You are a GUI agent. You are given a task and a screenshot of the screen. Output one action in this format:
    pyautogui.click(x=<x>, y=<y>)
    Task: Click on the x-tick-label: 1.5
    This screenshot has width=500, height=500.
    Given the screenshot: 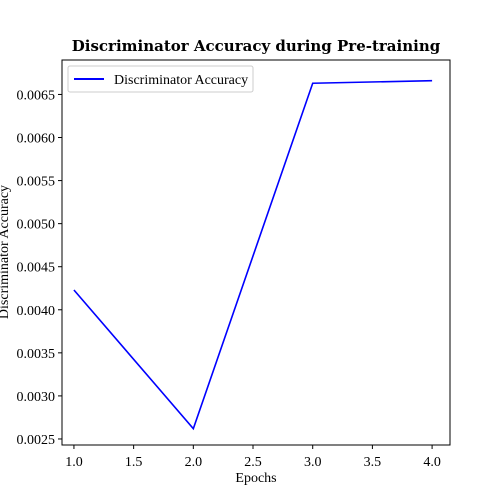 What is the action you would take?
    pyautogui.click(x=134, y=462)
    